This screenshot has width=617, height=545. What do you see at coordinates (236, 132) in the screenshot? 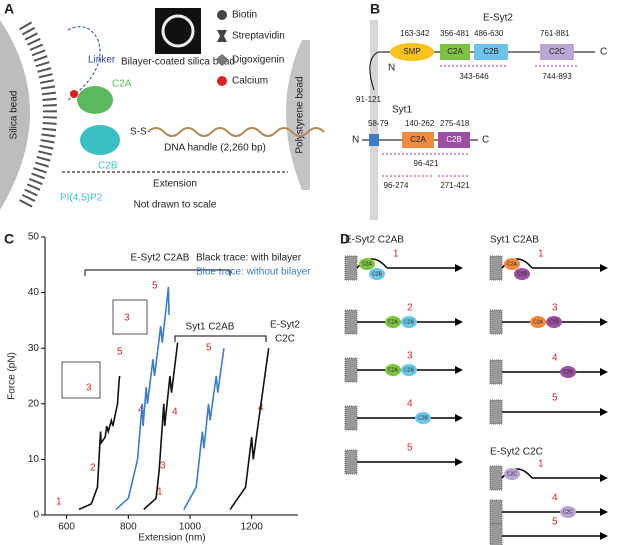
I see `dna-handle` at bounding box center [236, 132].